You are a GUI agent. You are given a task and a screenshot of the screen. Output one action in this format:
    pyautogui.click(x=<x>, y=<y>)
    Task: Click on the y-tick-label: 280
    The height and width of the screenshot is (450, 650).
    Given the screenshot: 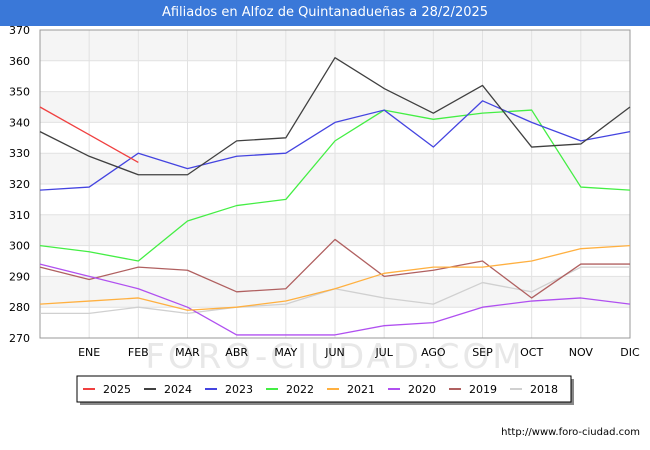 What is the action you would take?
    pyautogui.click(x=19, y=307)
    